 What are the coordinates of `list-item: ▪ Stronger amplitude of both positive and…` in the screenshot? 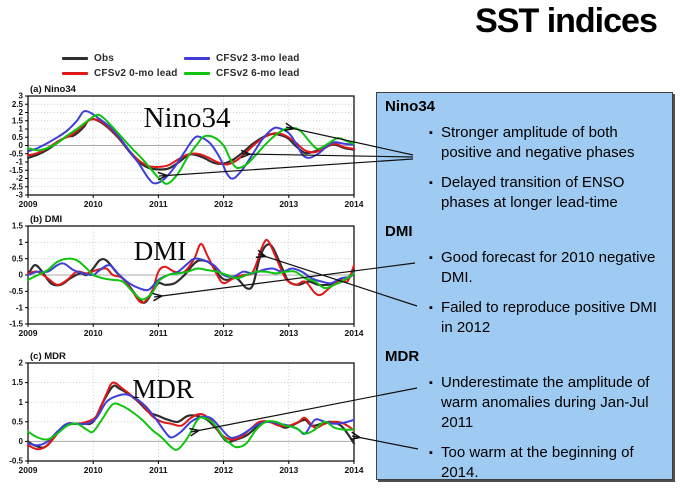 It's located at (546, 143).